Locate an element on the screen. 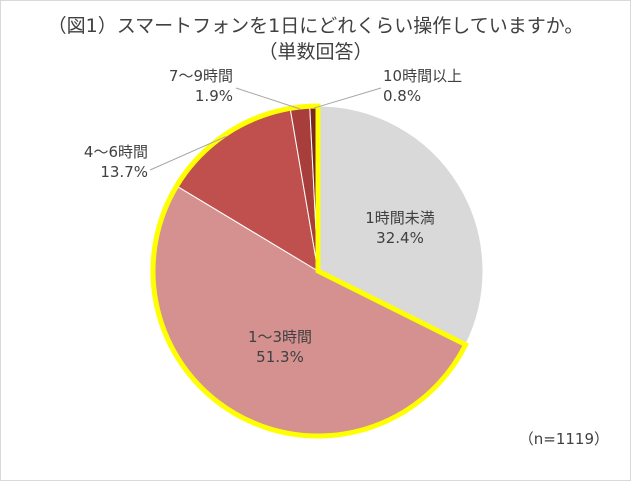  slice-label-4-6h: 4～6時間 13.7% is located at coordinates (94, 162).